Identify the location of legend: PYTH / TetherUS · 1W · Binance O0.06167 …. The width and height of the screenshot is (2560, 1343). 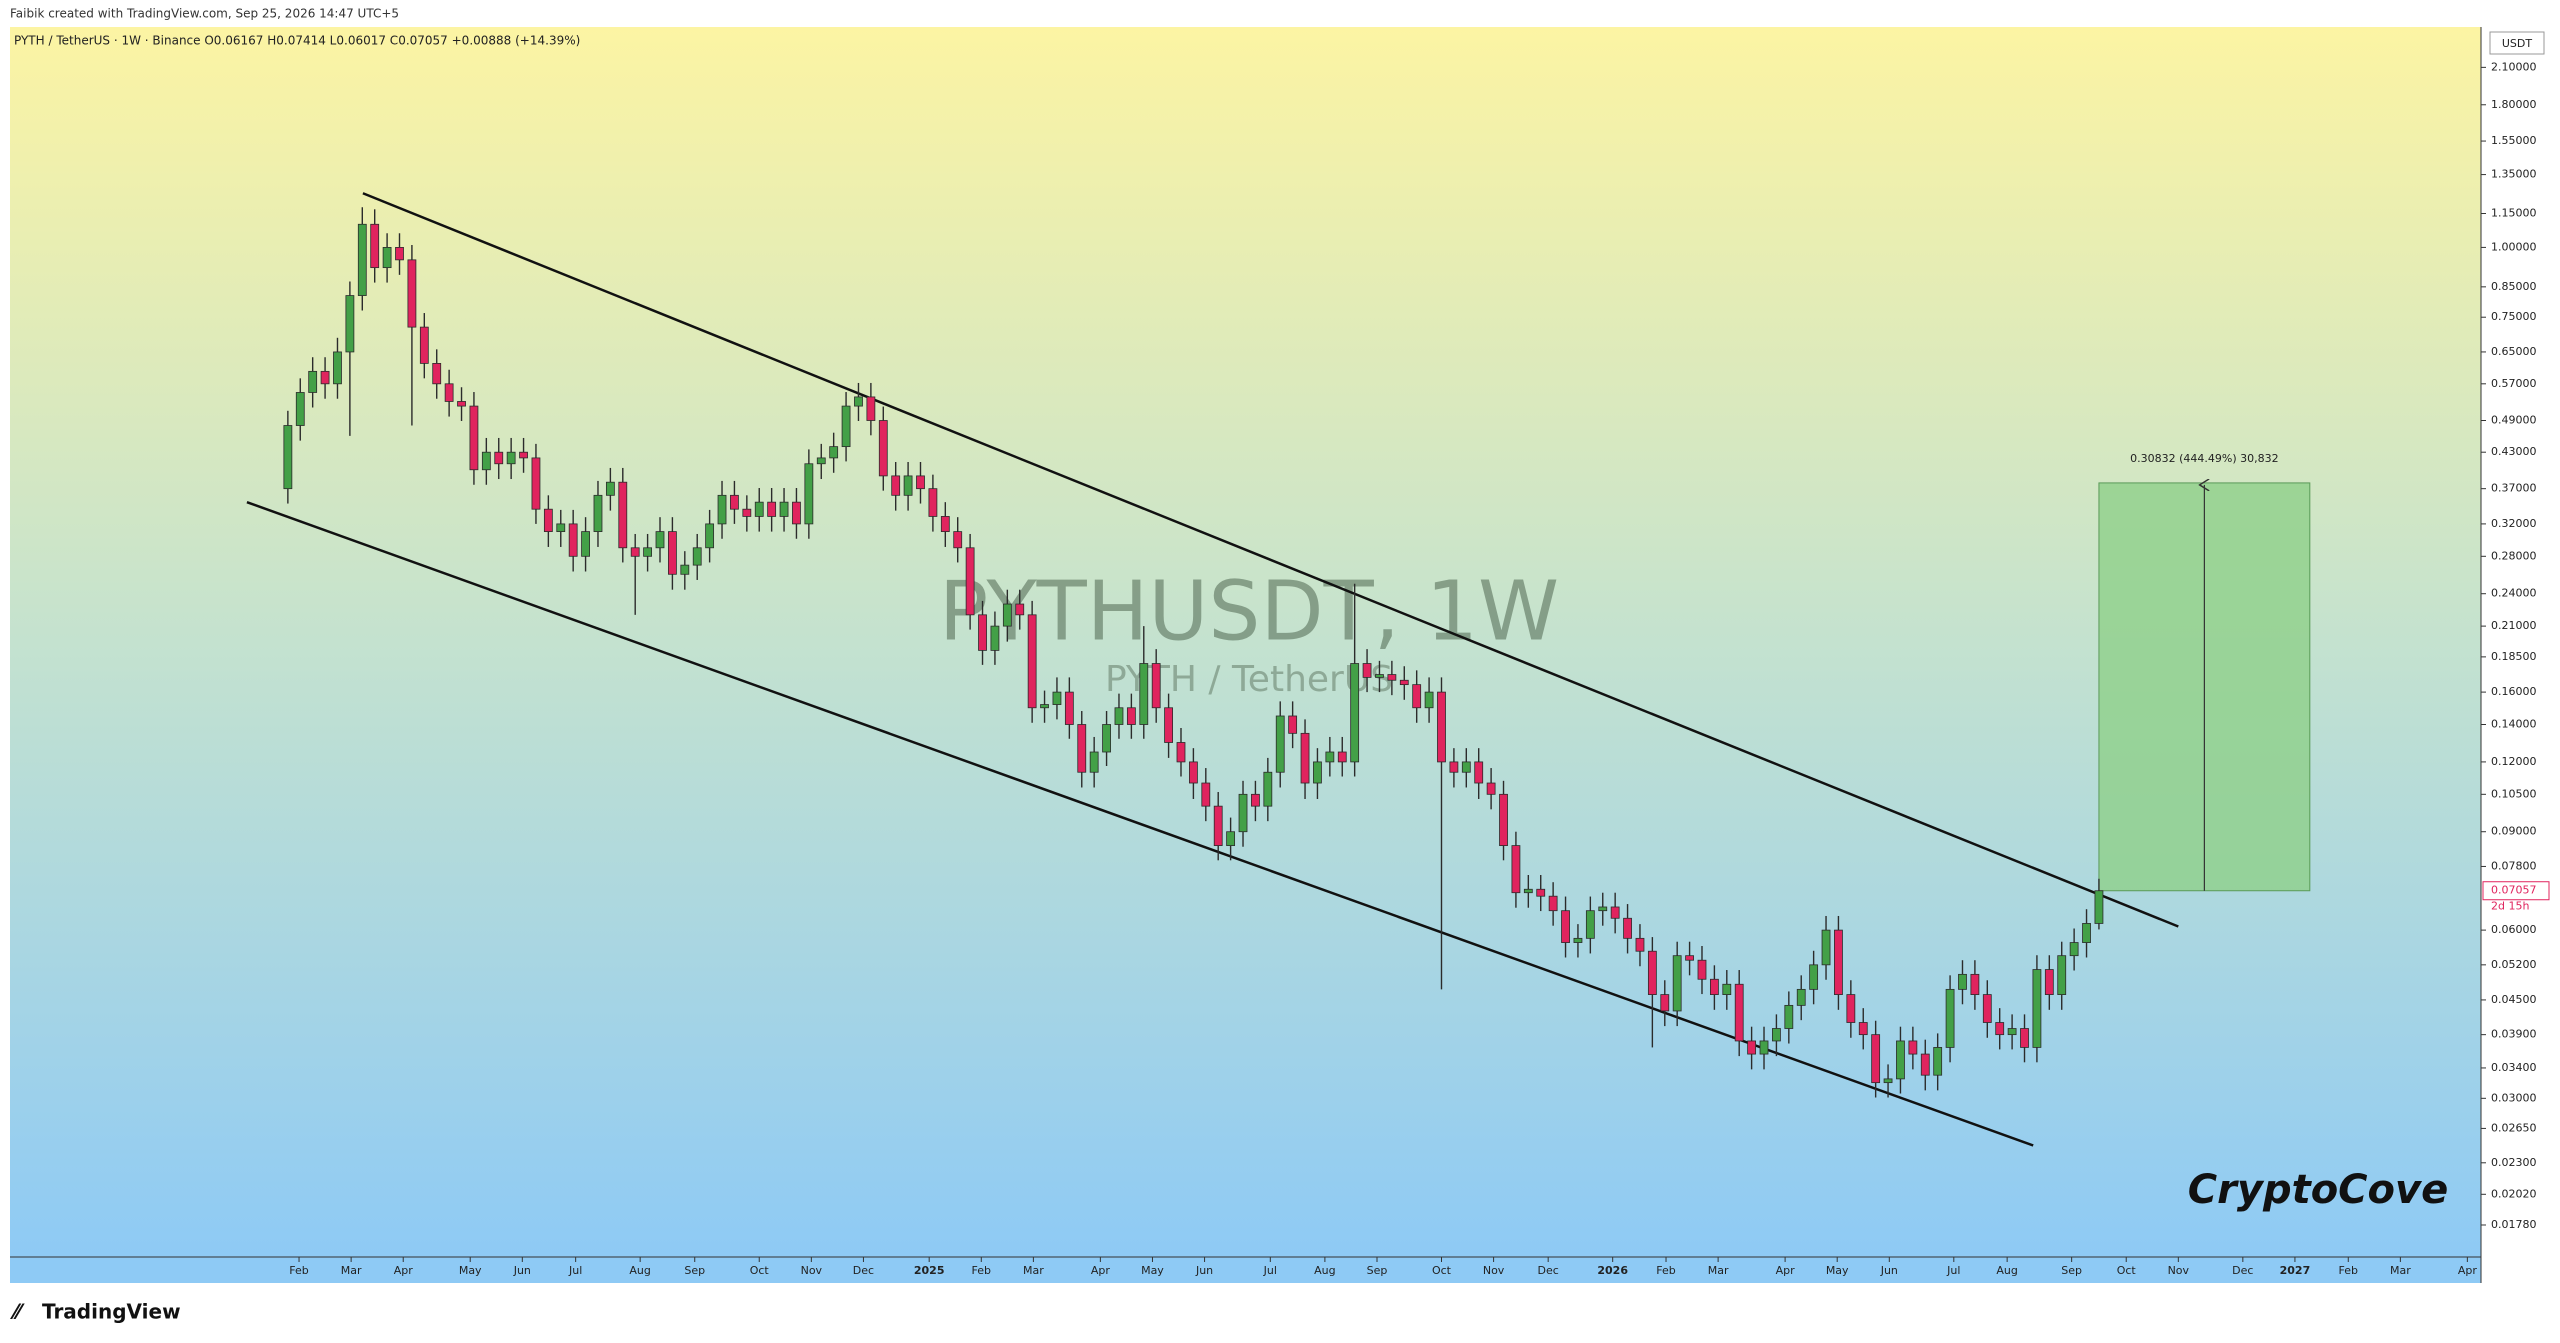
(297, 41).